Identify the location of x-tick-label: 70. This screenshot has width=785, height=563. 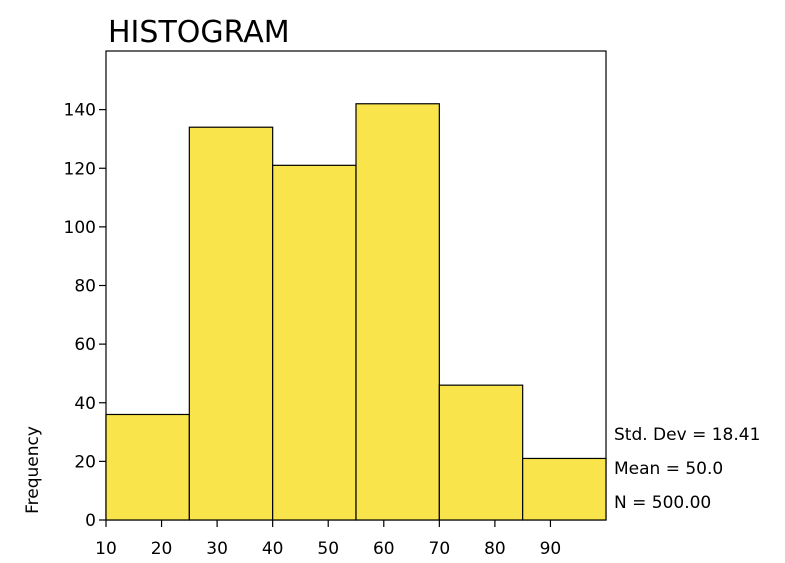
(440, 549).